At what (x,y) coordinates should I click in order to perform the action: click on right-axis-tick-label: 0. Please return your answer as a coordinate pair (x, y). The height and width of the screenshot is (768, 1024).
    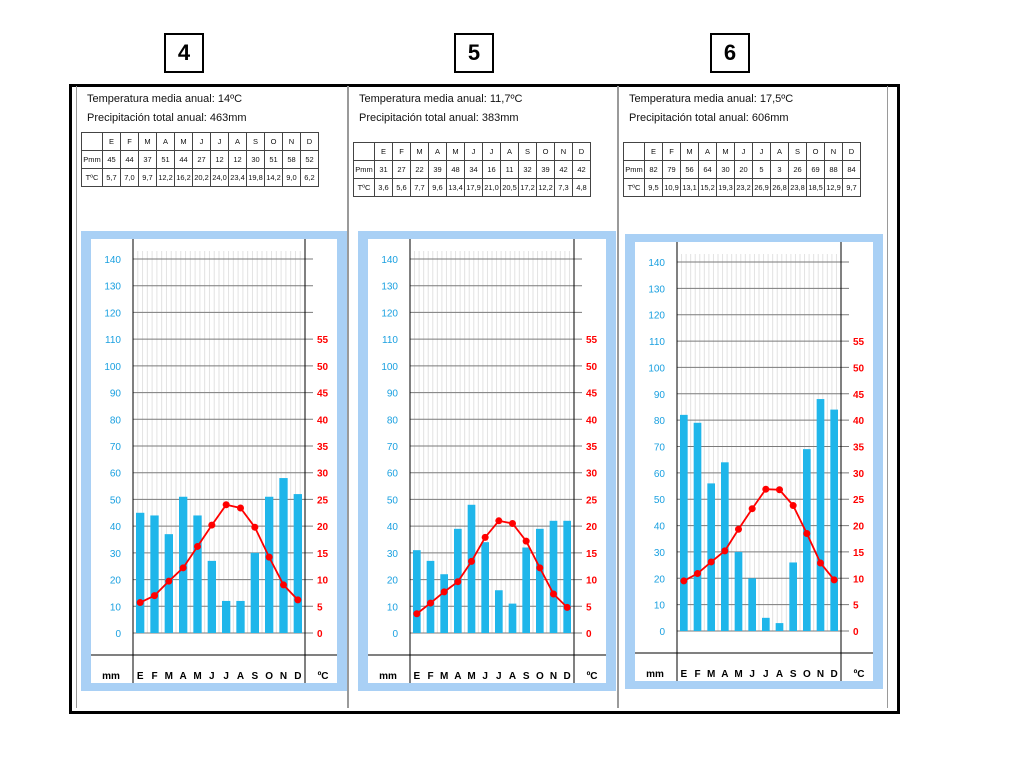
    Looking at the image, I should click on (589, 634).